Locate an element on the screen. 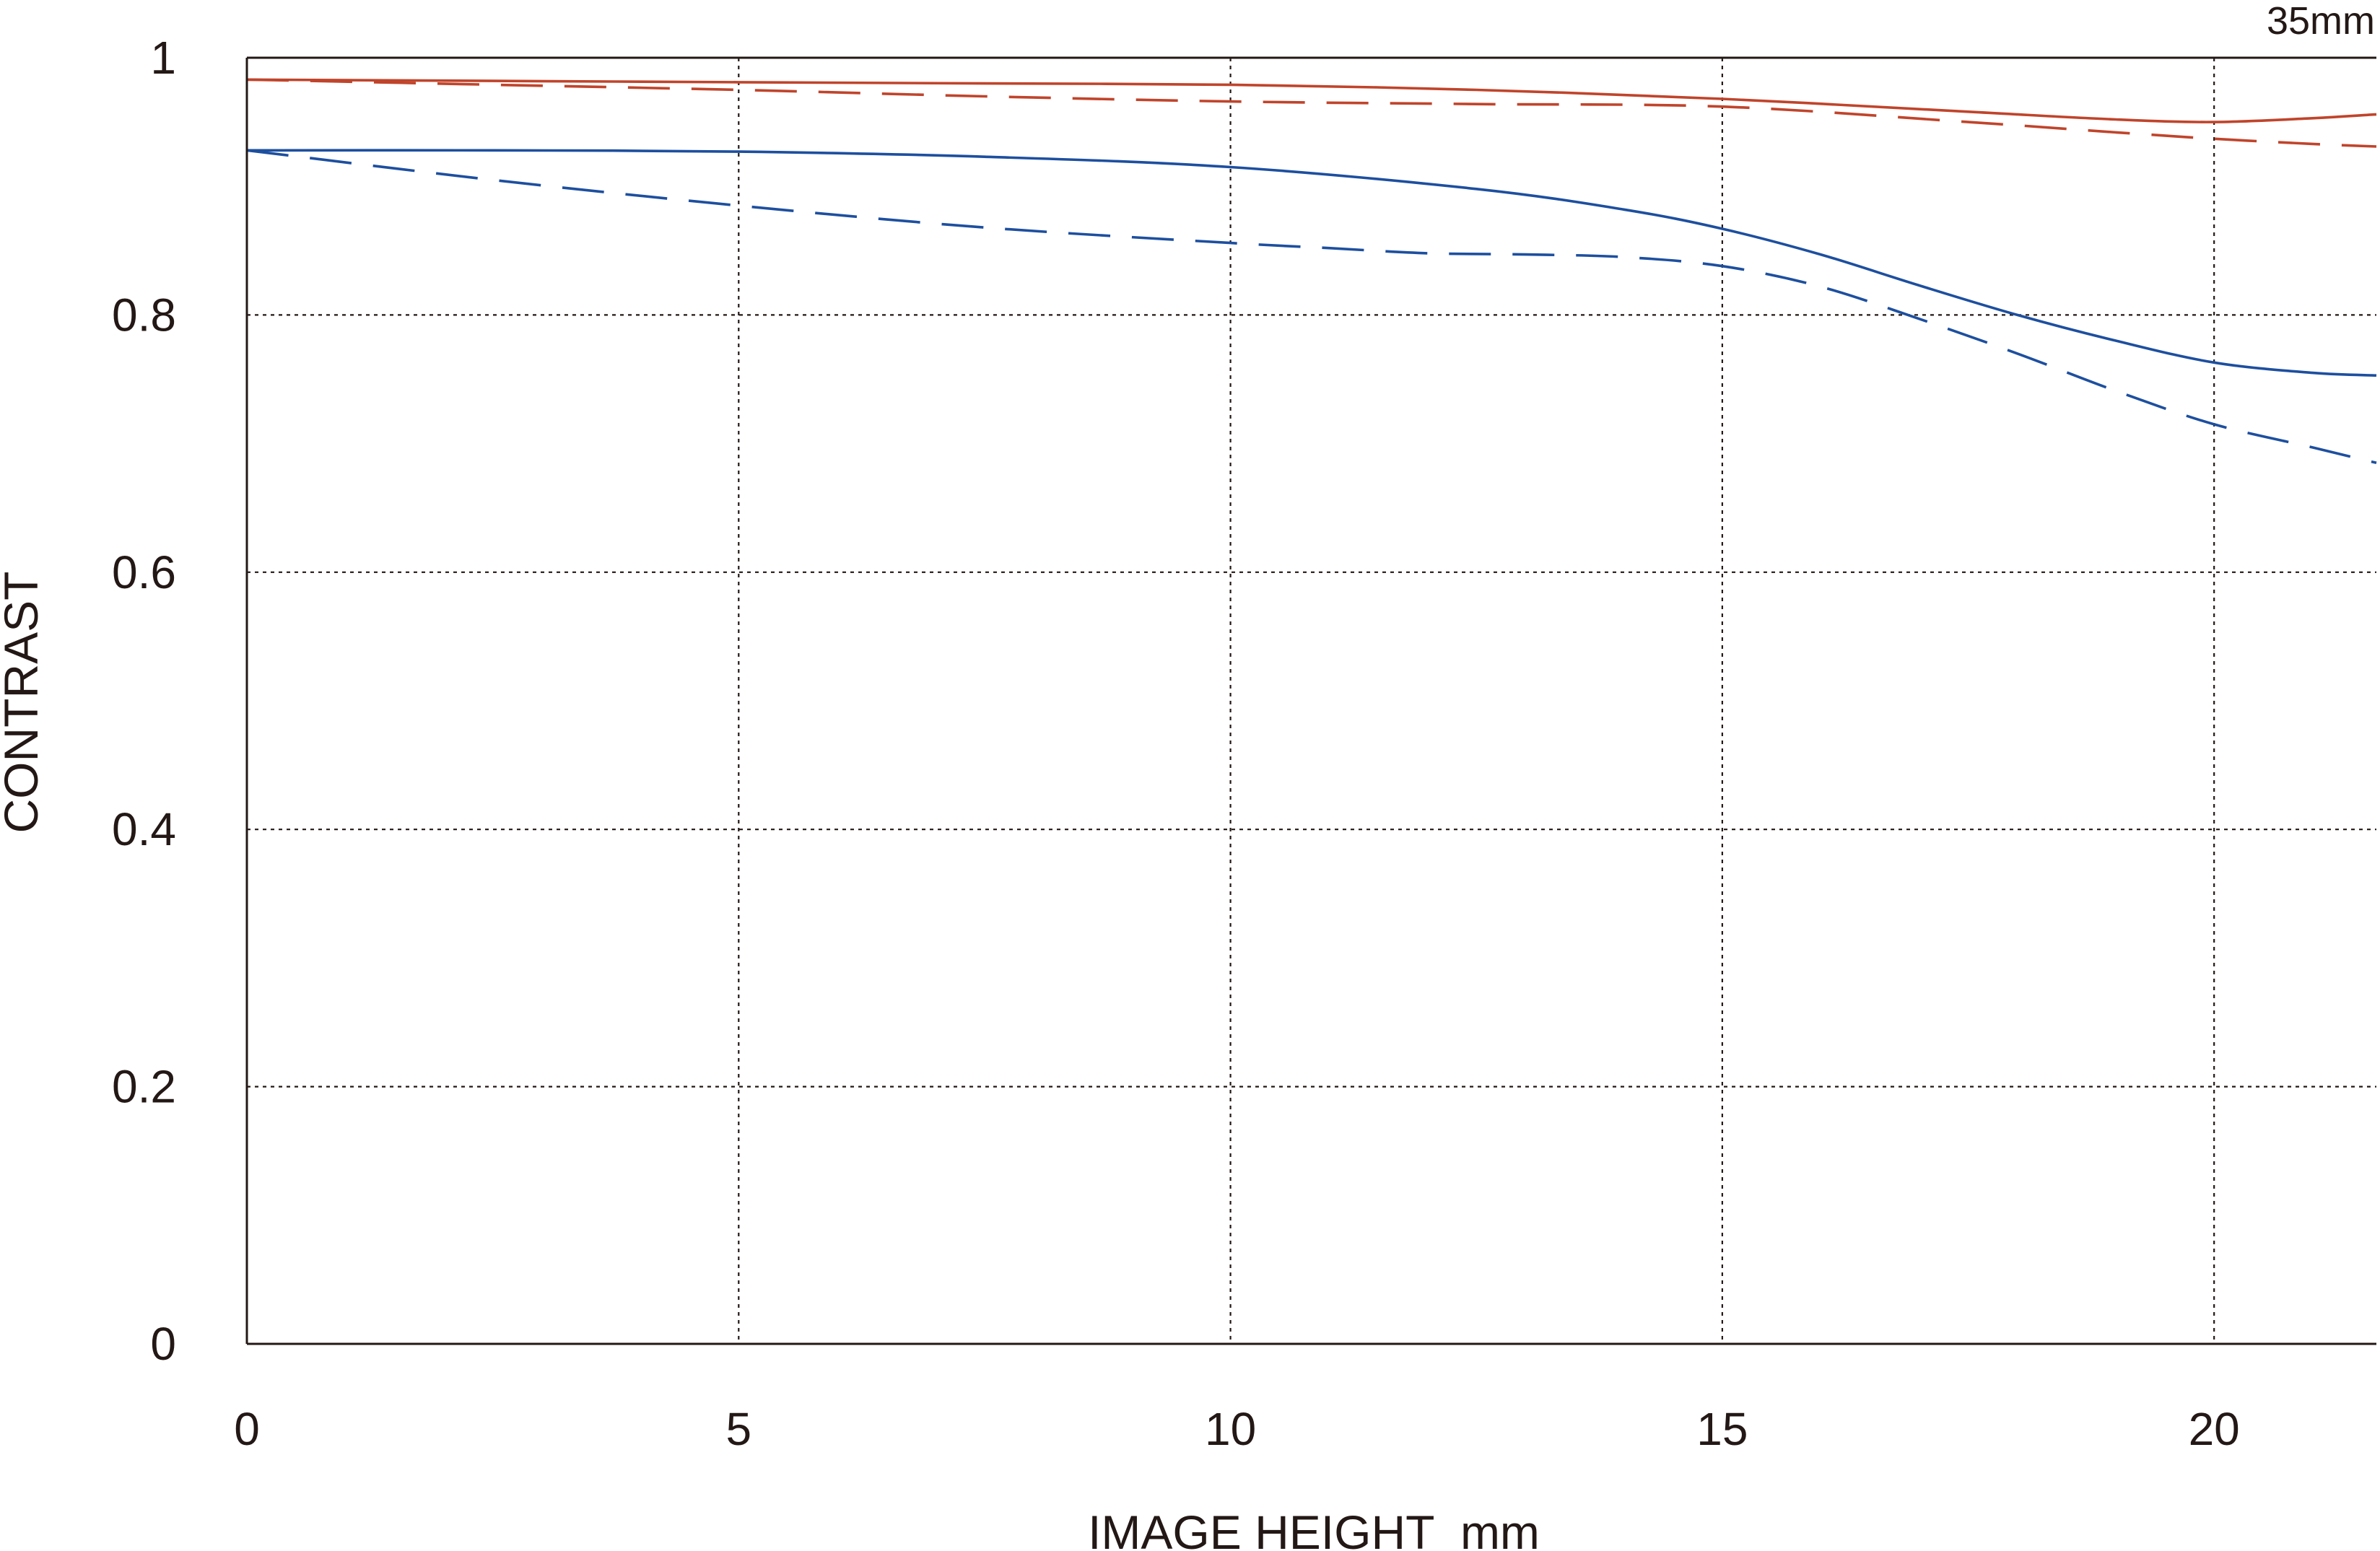  x-axis-label: IMAGE HEIGHT mm is located at coordinates (1314, 1528).